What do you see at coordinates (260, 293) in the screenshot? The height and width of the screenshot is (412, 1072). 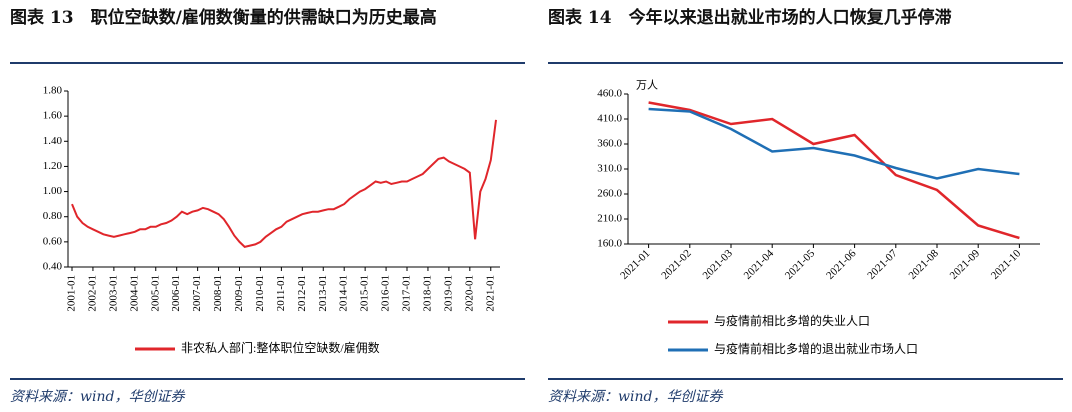 I see `x-tick-label: 2010-01` at bounding box center [260, 293].